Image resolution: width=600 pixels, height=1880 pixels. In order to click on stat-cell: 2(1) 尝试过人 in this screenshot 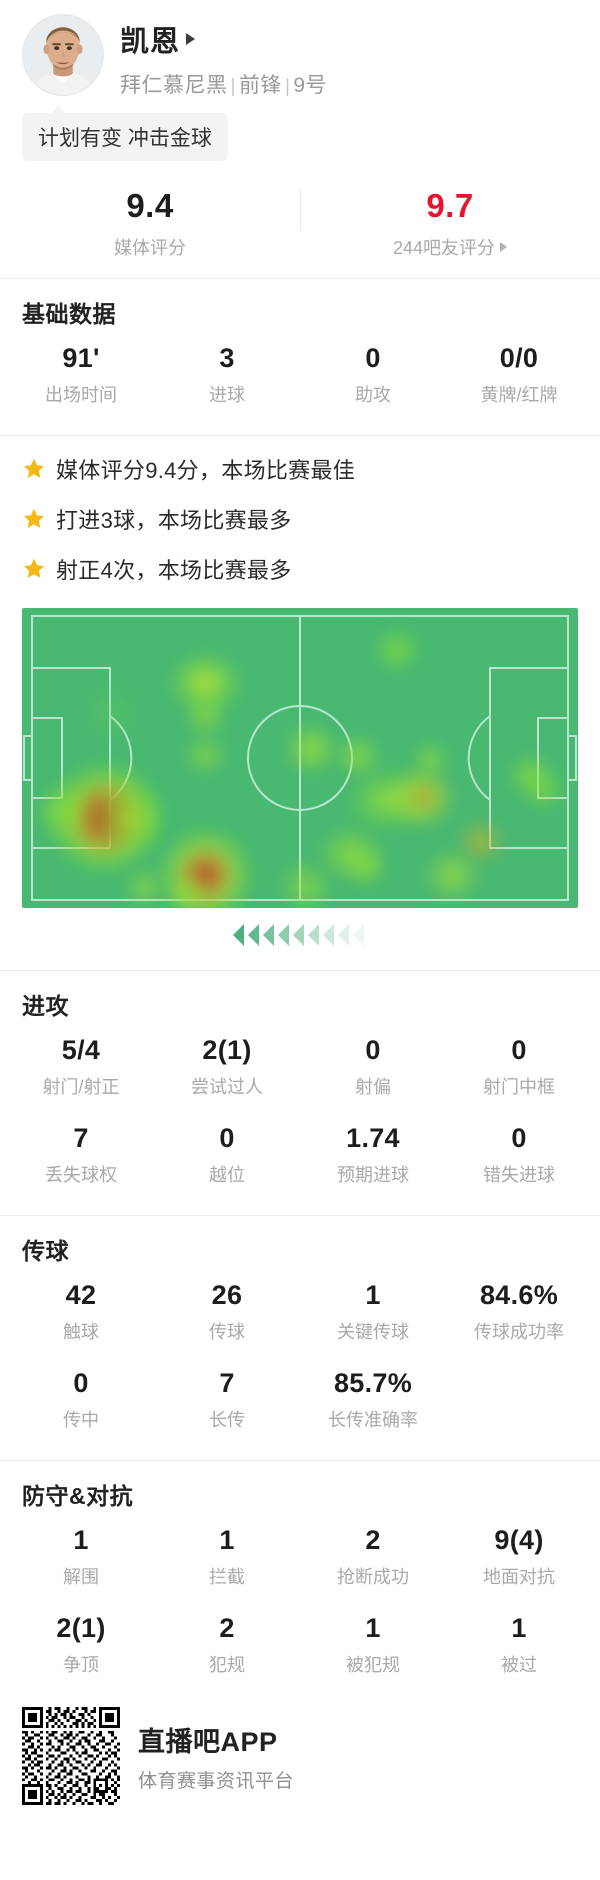, I will do `click(227, 1068)`.